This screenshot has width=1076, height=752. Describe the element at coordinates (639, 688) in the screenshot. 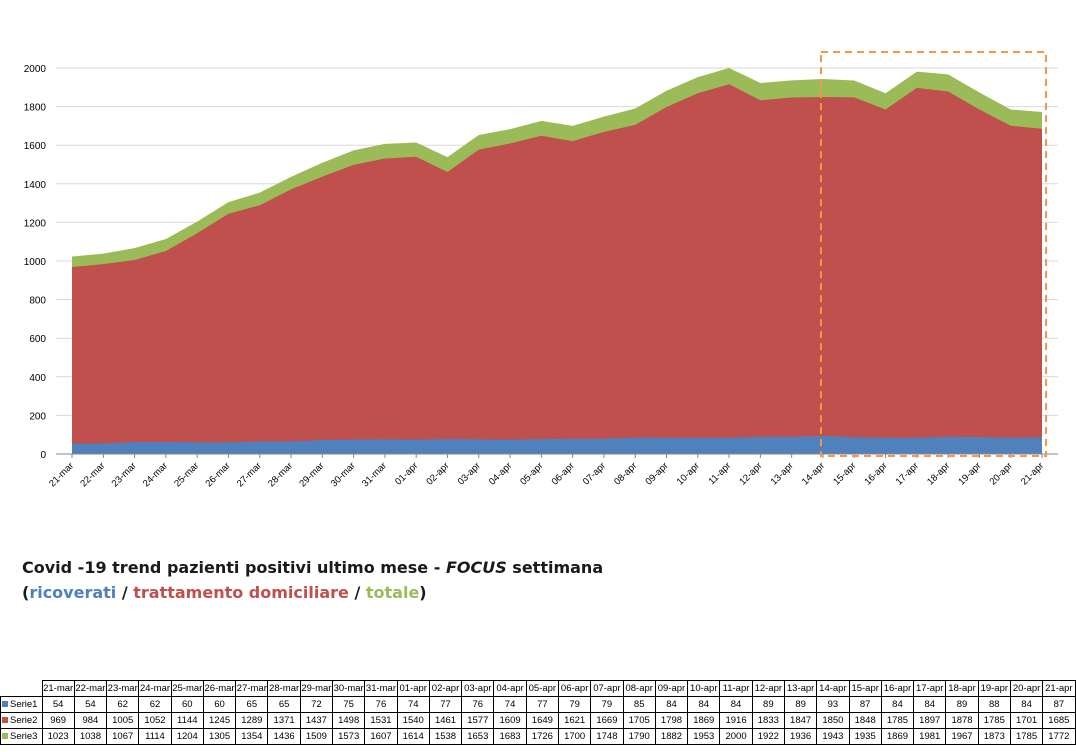

I see `table-column-header: 08-apr` at that location.